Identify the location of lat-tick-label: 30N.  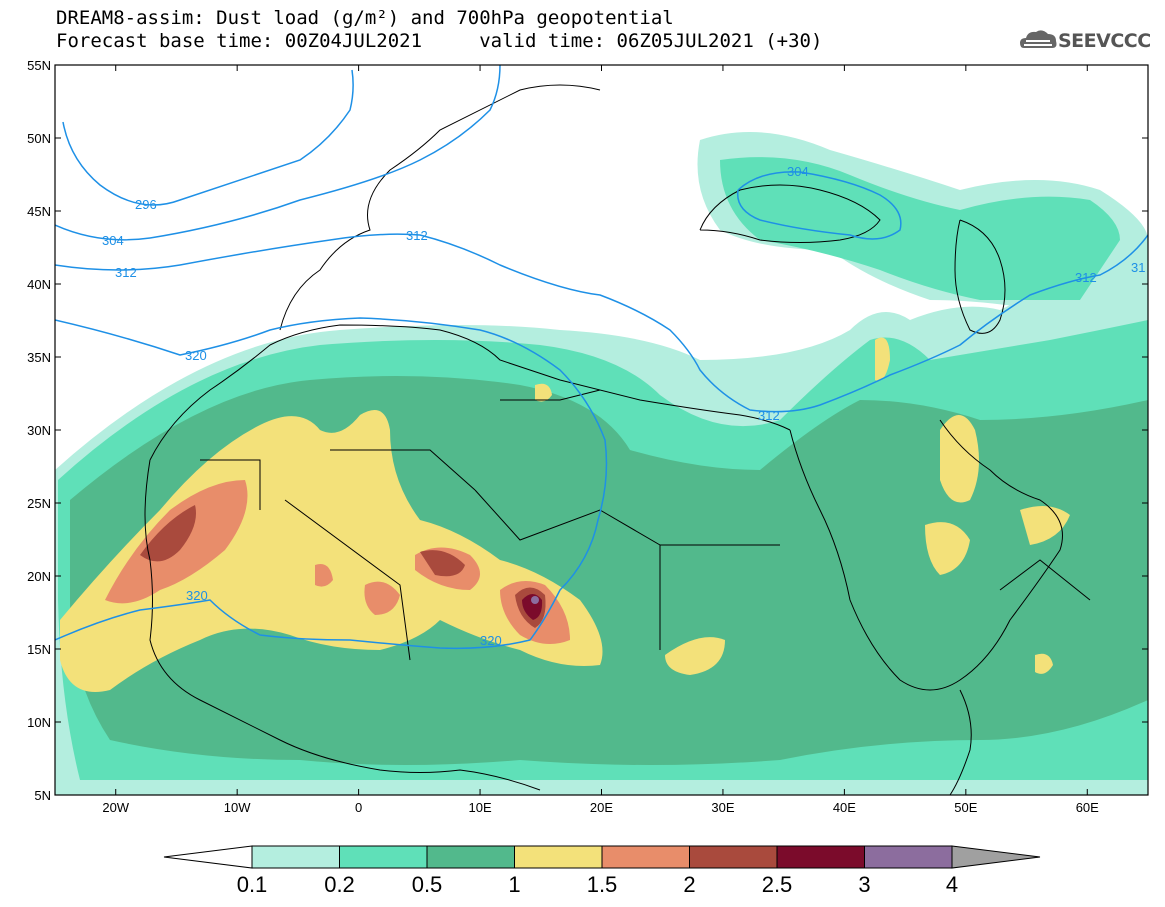
(39, 430).